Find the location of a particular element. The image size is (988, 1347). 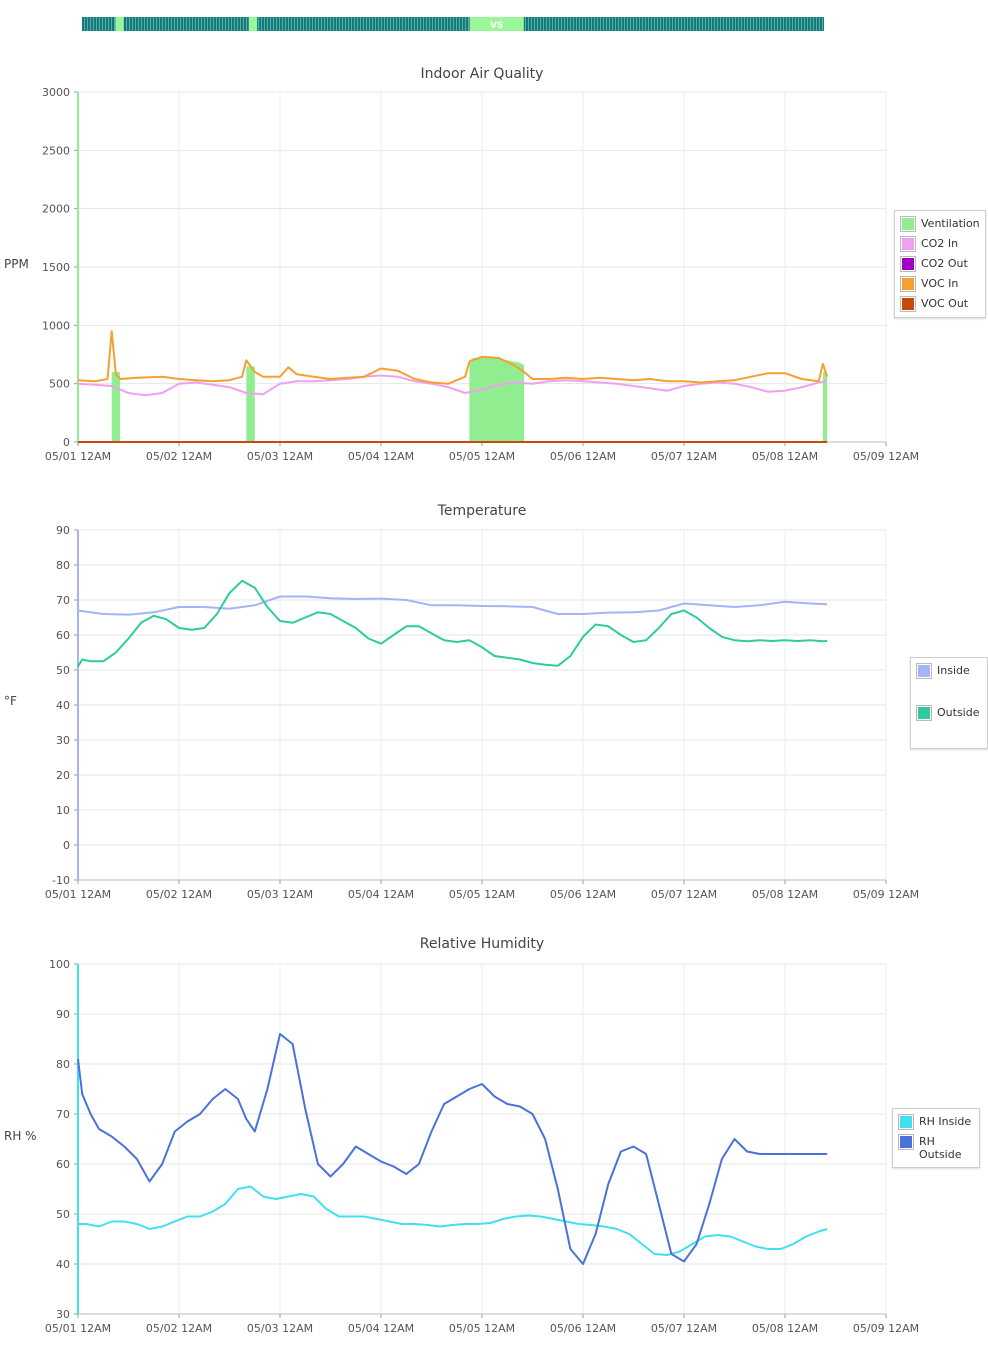

strip-label: VS is located at coordinates (496, 26).